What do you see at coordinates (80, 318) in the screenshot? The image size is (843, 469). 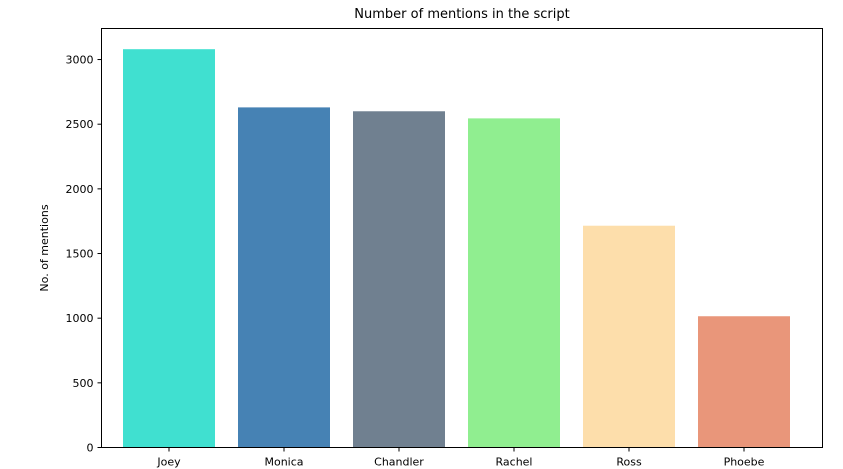 I see `y-tick-label: 1000` at bounding box center [80, 318].